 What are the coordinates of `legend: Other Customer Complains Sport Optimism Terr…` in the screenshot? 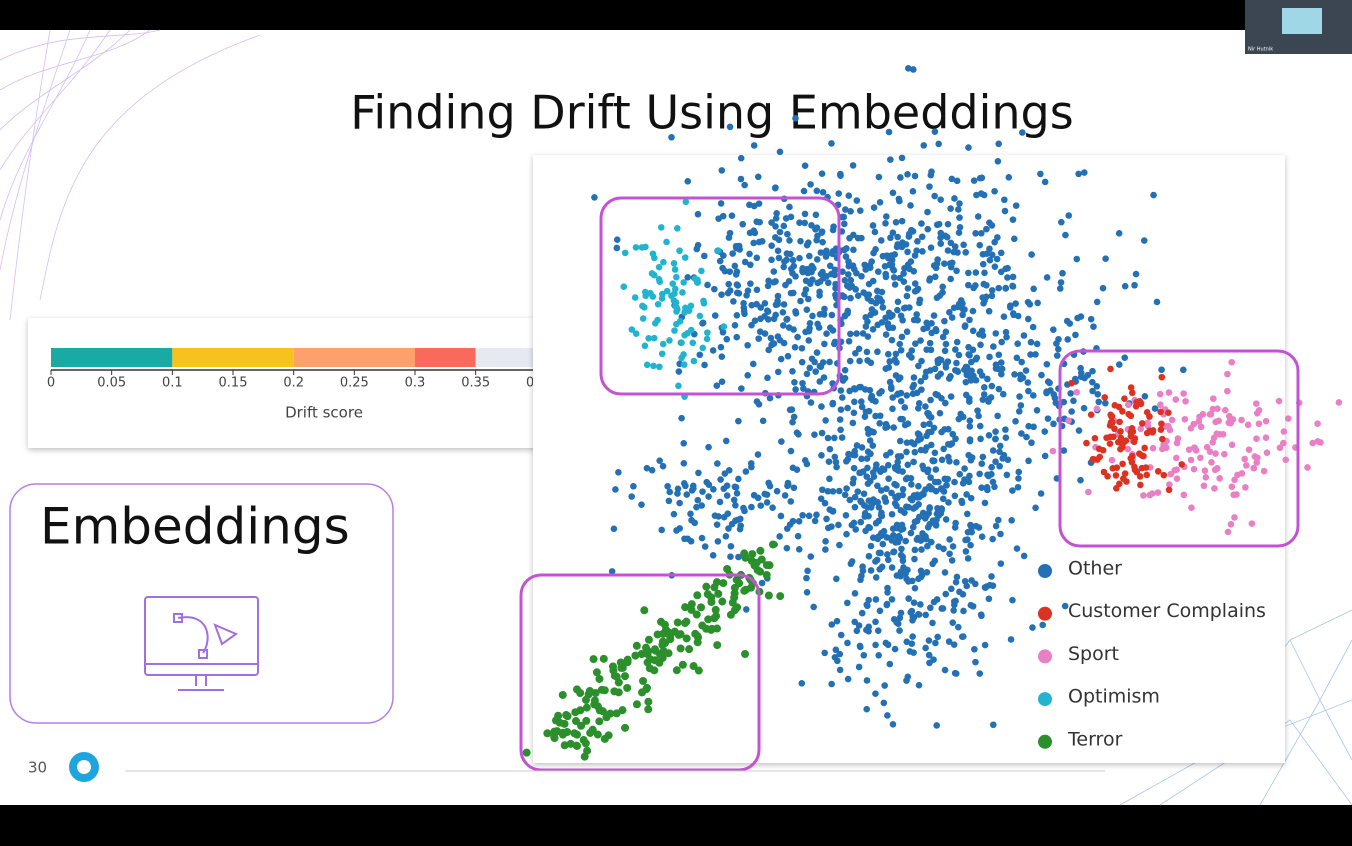 It's located at (1152, 654).